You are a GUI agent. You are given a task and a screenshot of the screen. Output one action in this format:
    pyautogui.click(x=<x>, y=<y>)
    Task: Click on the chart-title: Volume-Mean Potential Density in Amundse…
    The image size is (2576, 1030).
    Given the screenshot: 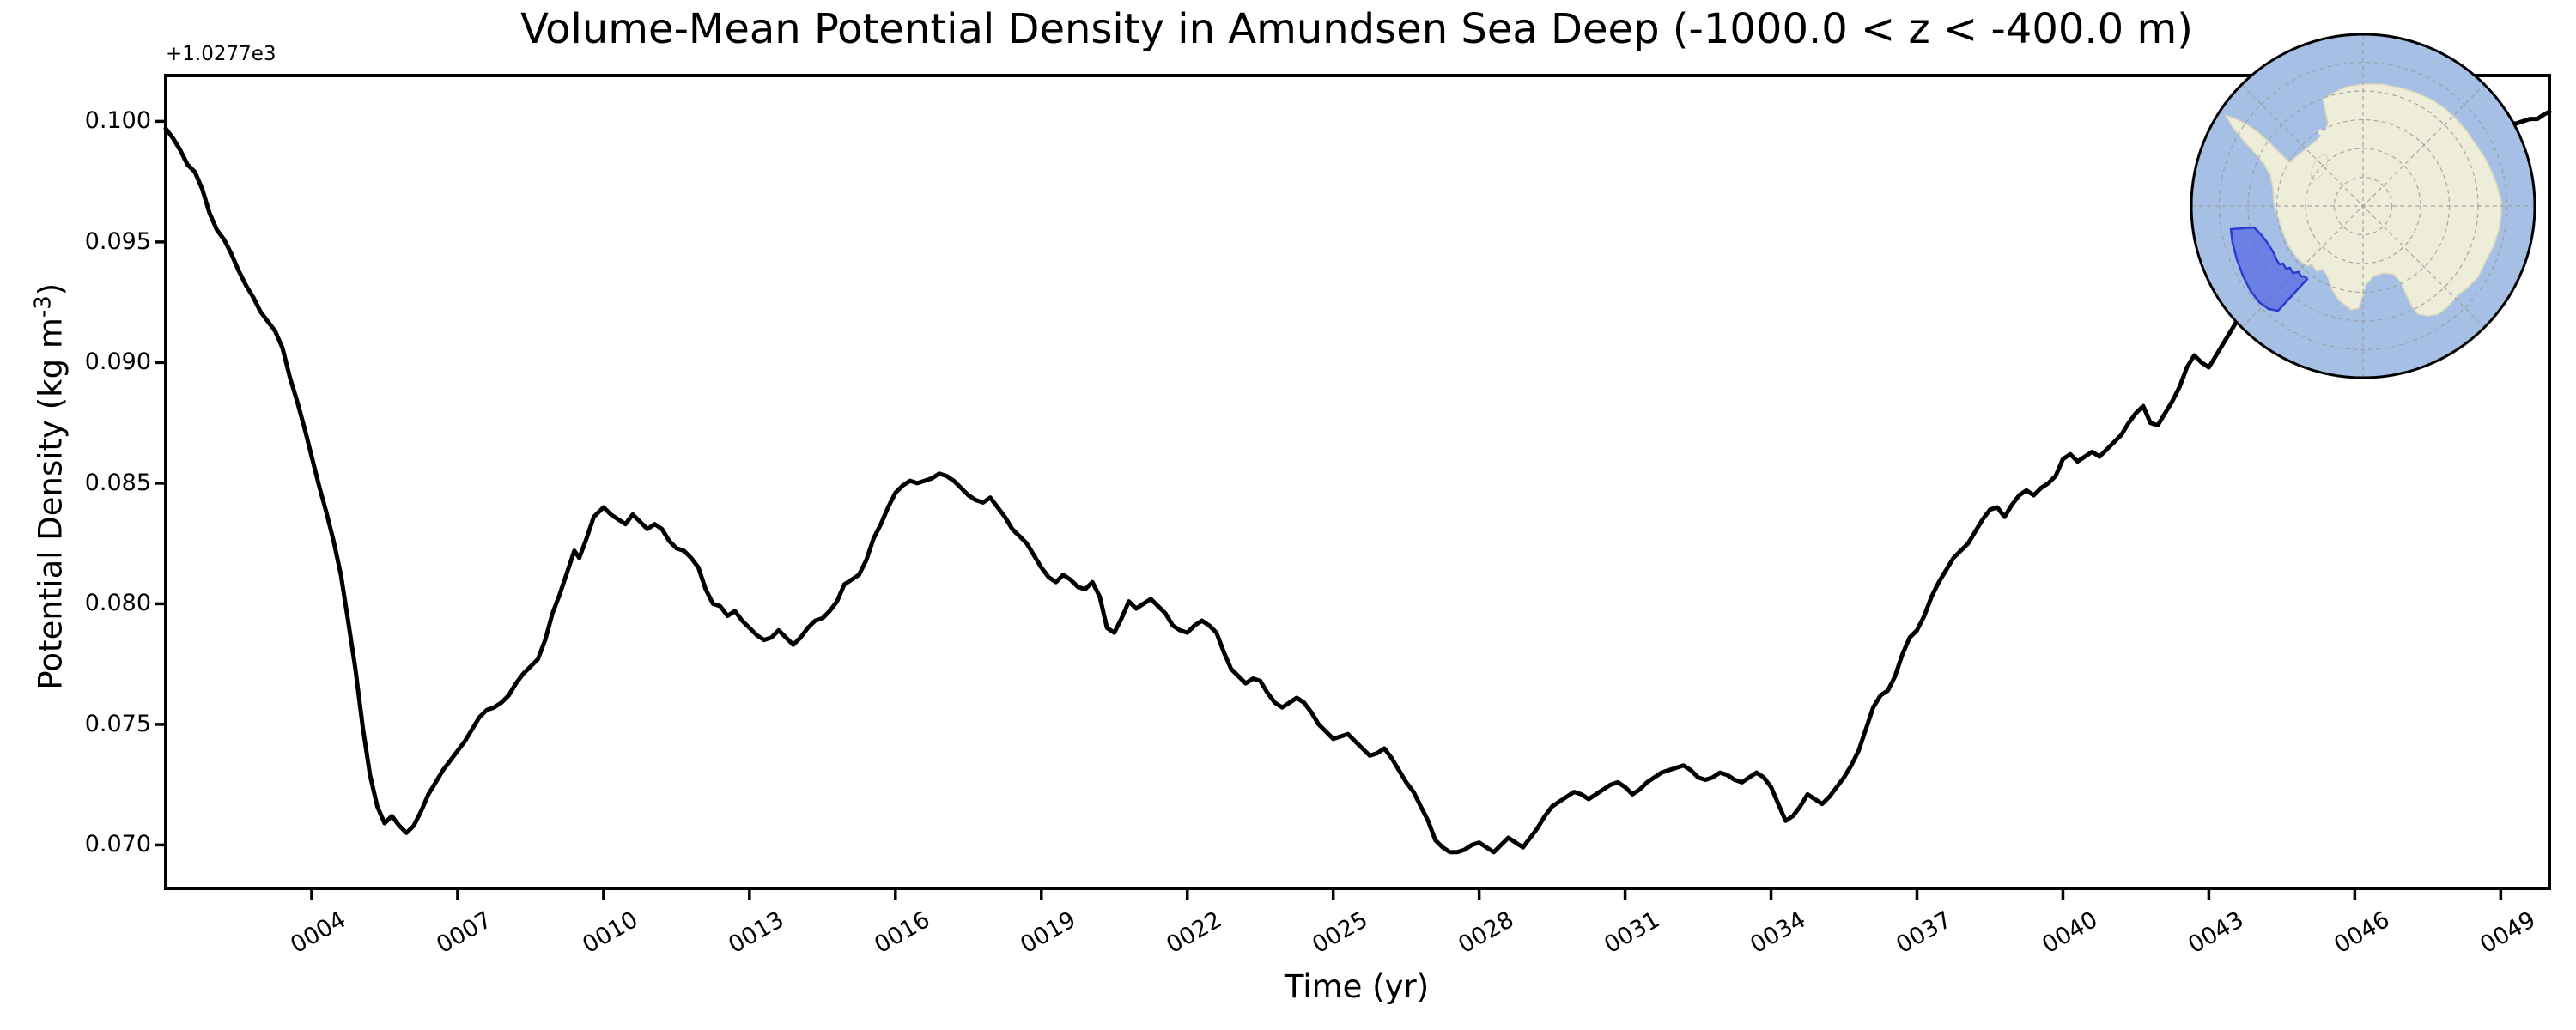 What is the action you would take?
    pyautogui.click(x=1356, y=29)
    